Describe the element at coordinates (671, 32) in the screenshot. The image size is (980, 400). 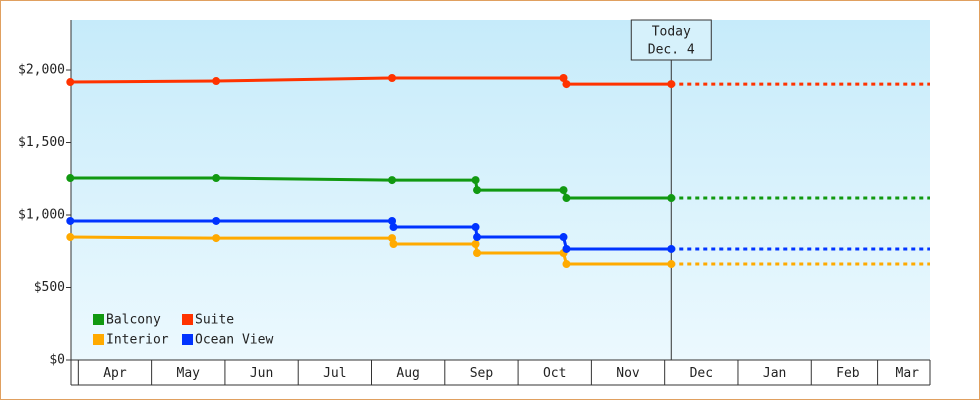
I see `today-label: Today` at that location.